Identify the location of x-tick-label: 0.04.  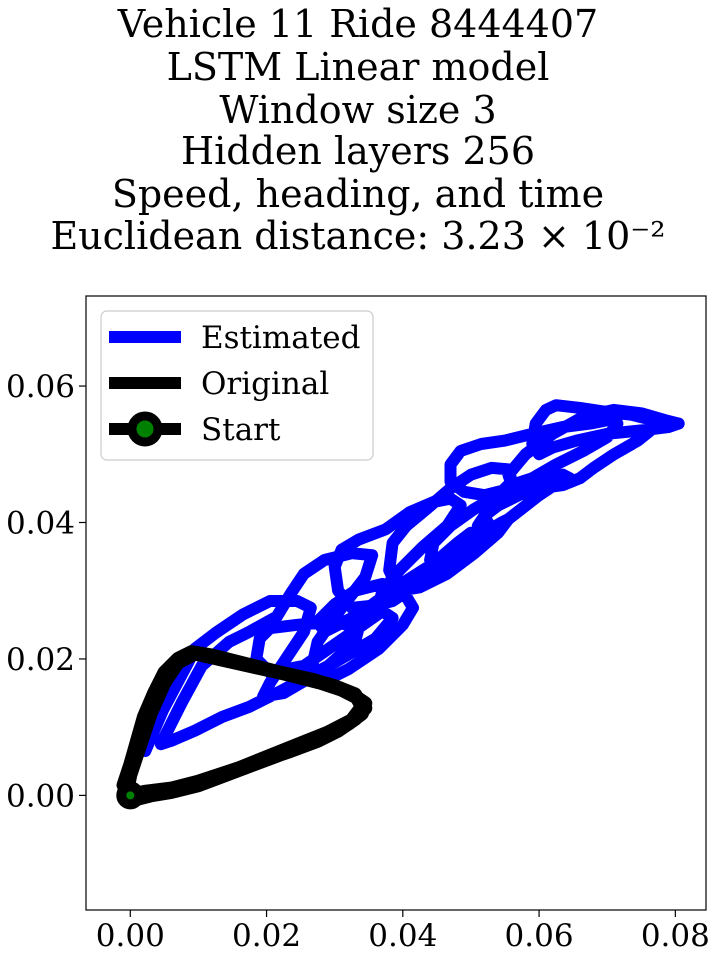
(402, 936).